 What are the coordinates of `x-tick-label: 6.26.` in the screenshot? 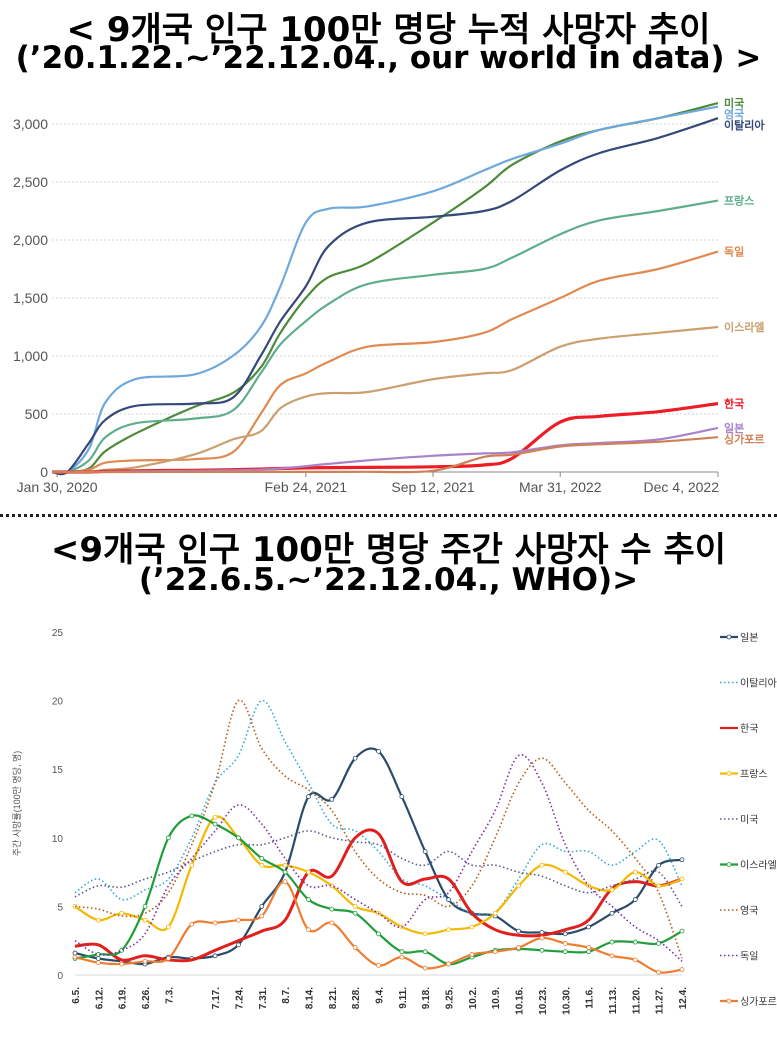 It's located at (146, 998).